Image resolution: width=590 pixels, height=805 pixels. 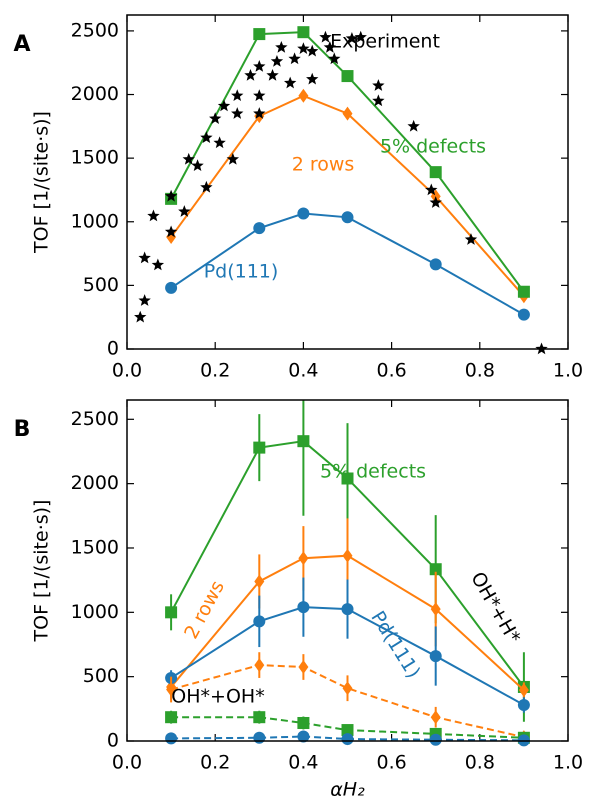 I want to click on x-tick-label: 0.0, so click(x=127, y=371).